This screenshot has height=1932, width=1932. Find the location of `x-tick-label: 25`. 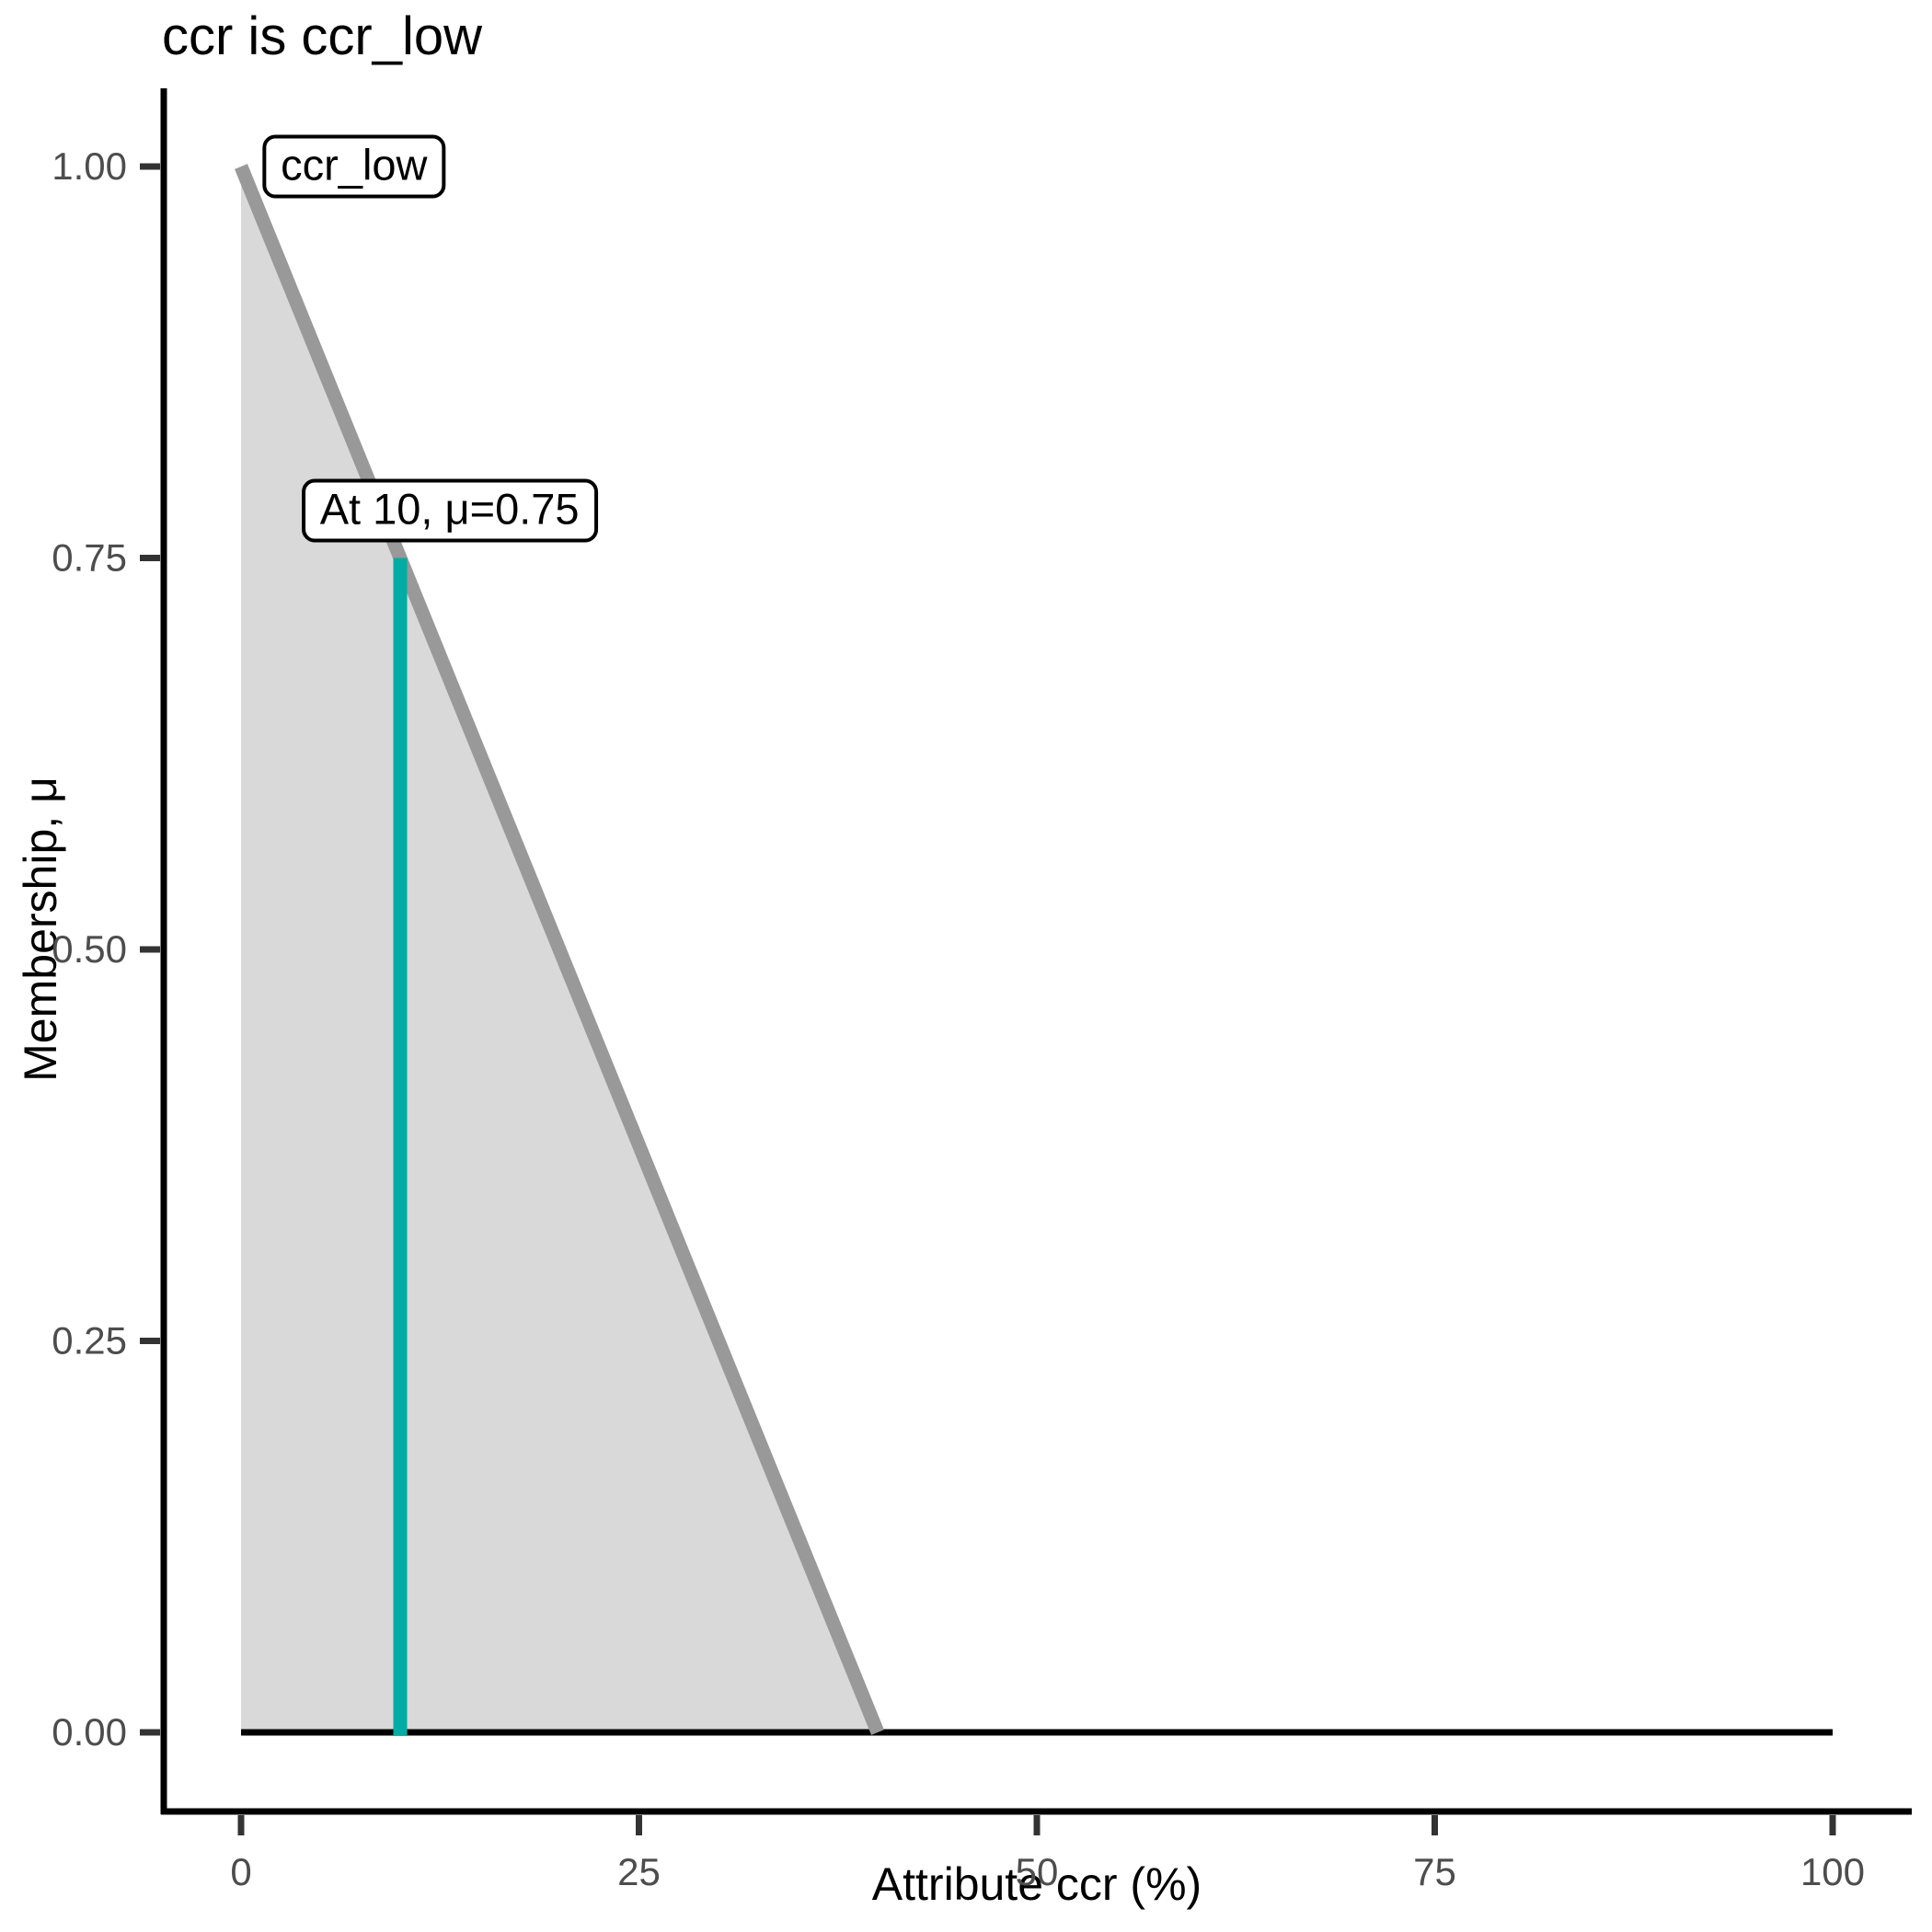

x-tick-label: 25 is located at coordinates (639, 1871).